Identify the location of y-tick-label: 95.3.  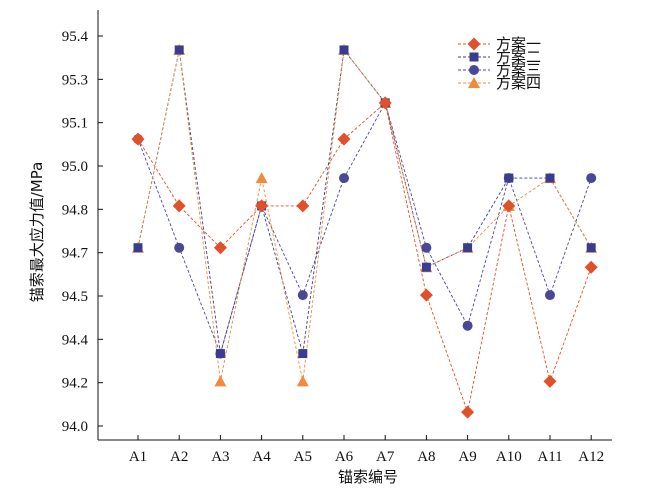
(75, 80).